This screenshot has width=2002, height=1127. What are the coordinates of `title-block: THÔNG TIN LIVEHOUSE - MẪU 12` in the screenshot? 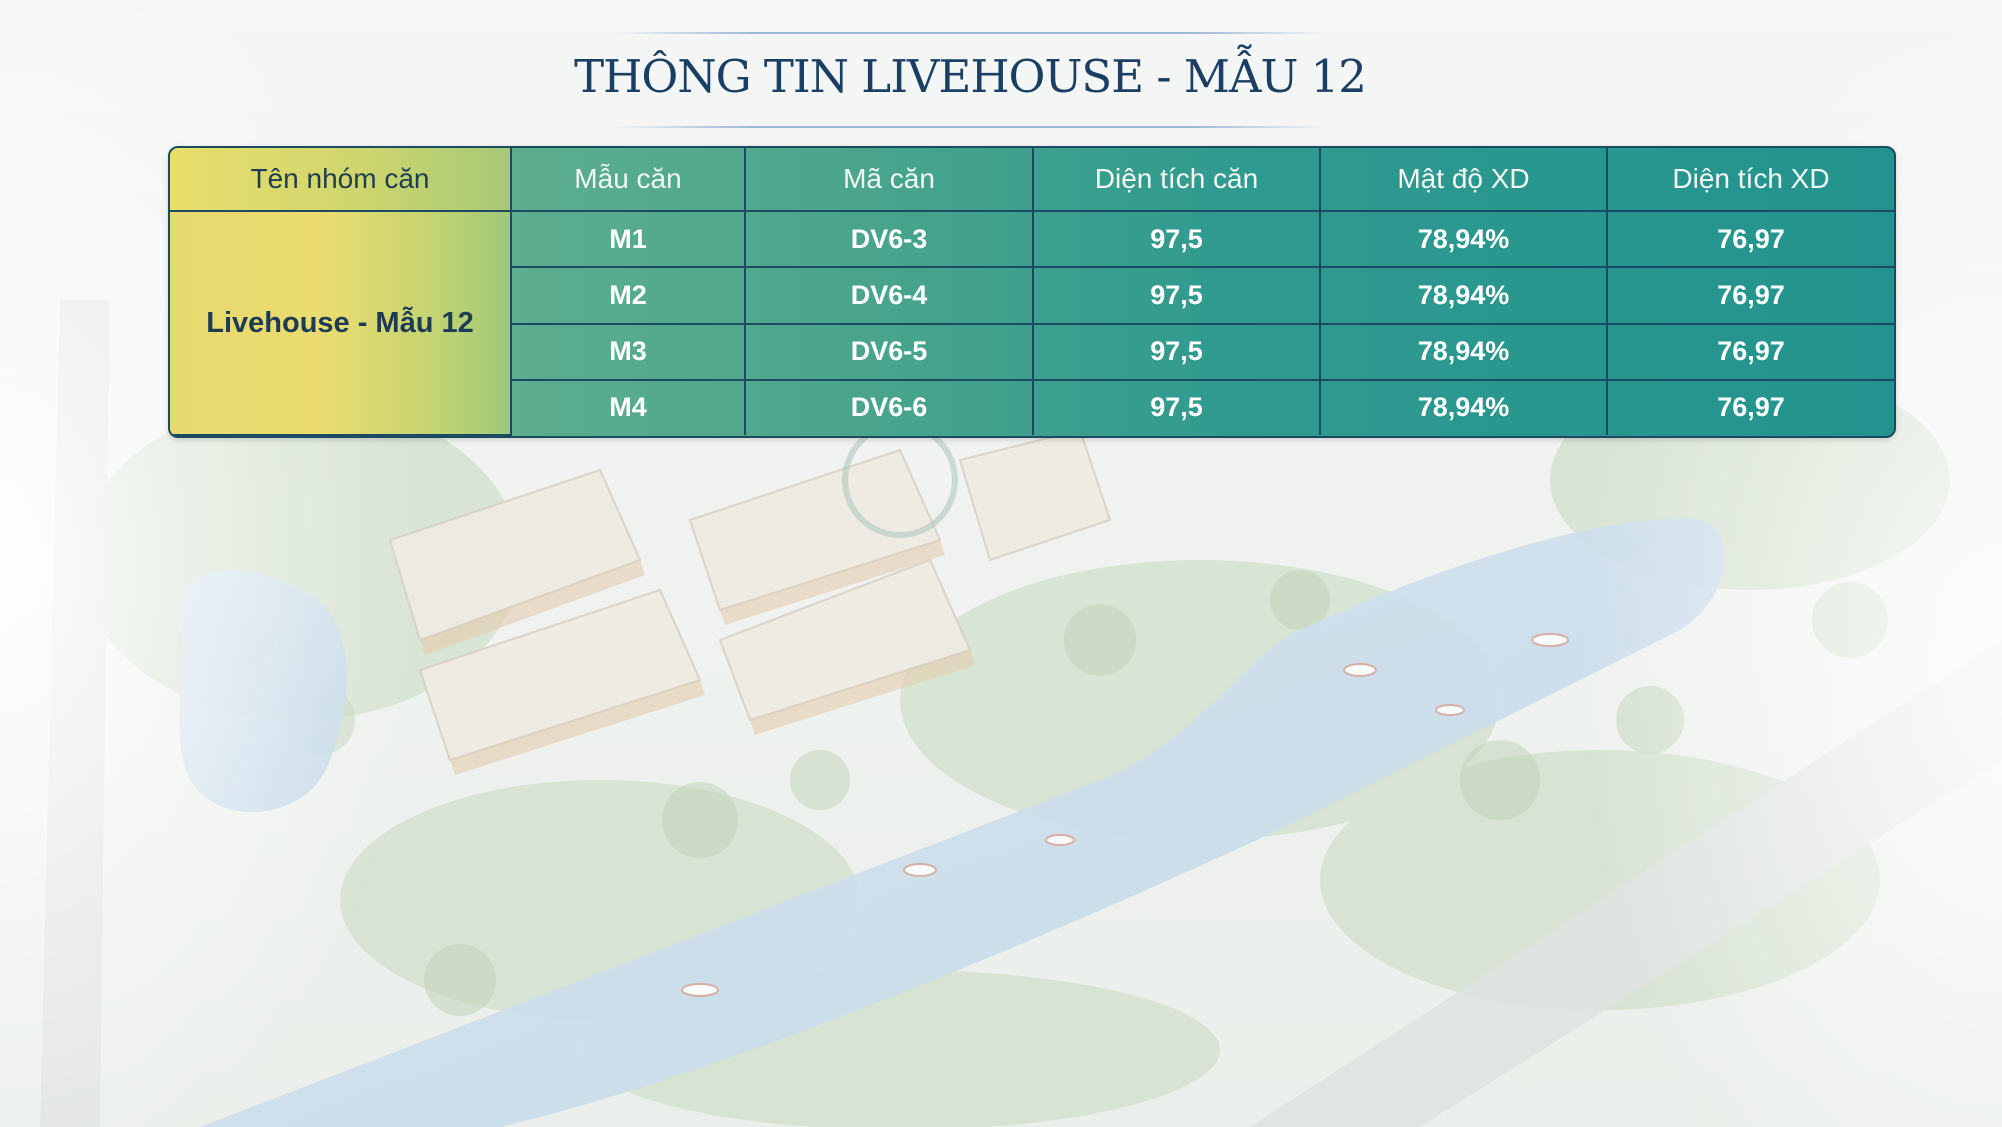 It's located at (970, 80).